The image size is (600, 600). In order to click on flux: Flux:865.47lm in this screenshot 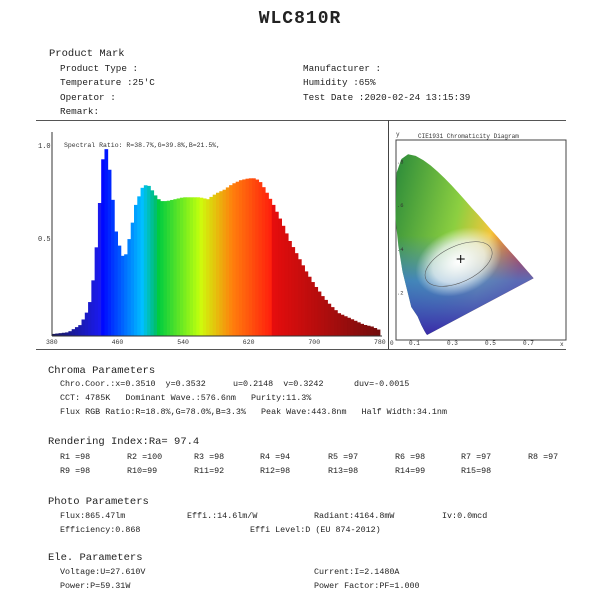, I will do `click(93, 516)`.